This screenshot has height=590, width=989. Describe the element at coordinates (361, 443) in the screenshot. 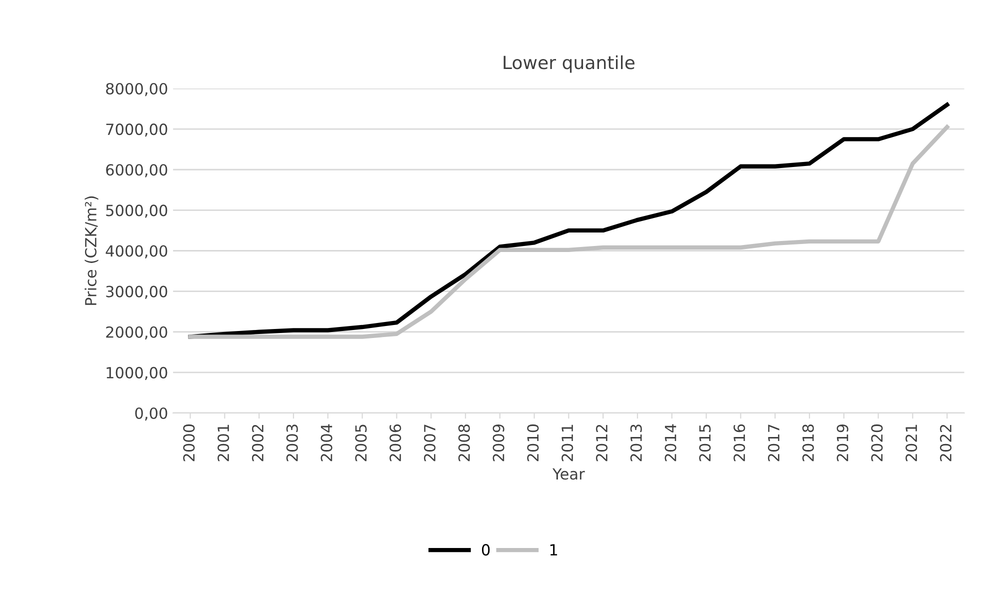

I see `x-tick-label: 2005` at that location.